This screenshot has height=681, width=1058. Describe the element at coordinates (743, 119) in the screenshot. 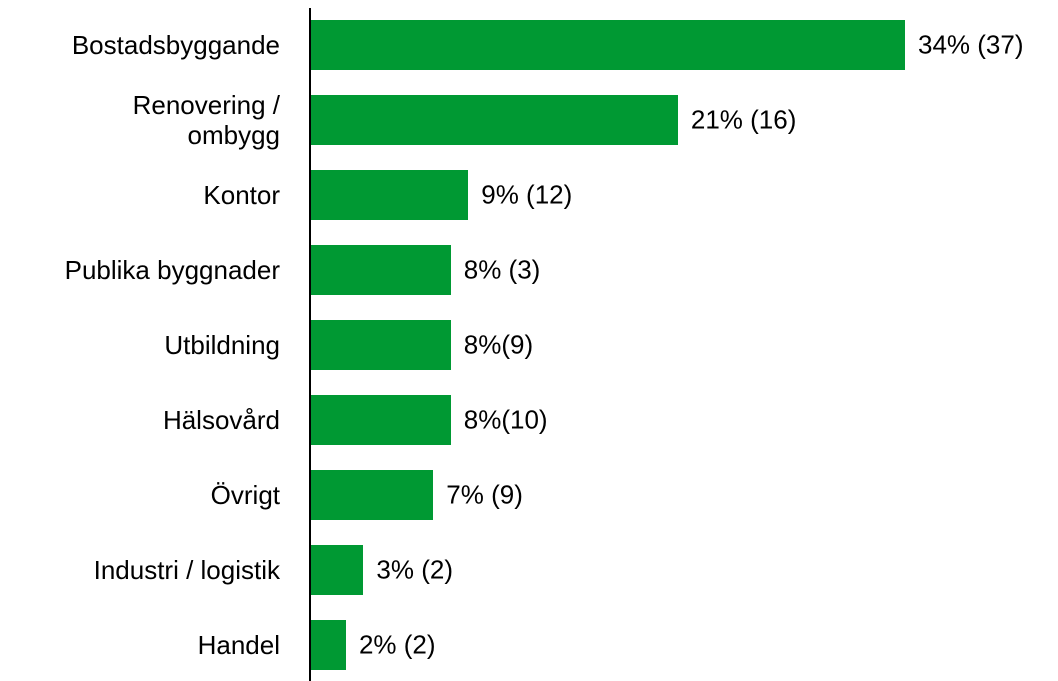

I see `value-label: 21% (16)` at that location.